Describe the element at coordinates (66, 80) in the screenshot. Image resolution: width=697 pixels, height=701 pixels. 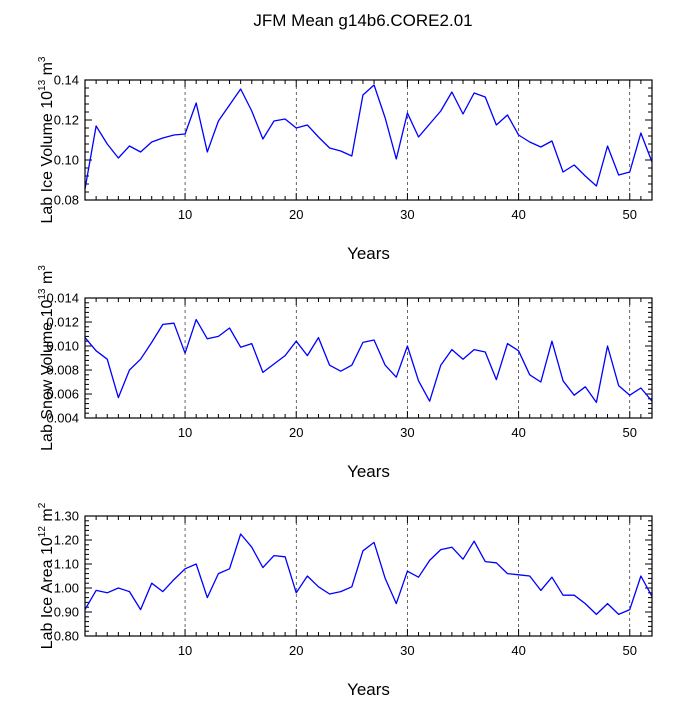
I see `y-tick-label: 0.14` at that location.